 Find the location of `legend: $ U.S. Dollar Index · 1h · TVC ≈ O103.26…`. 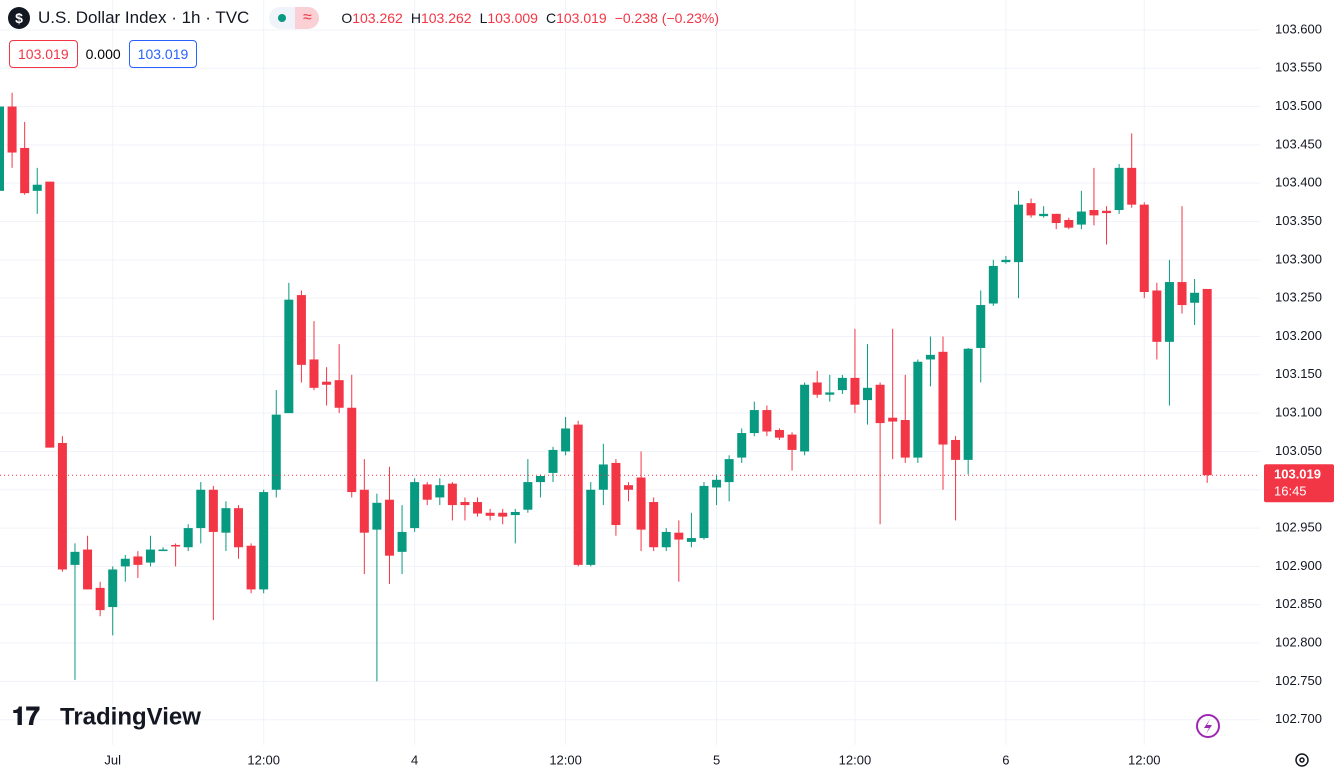

legend: $ U.S. Dollar Index · 1h · TVC ≈ O103.26… is located at coordinates (363, 18).